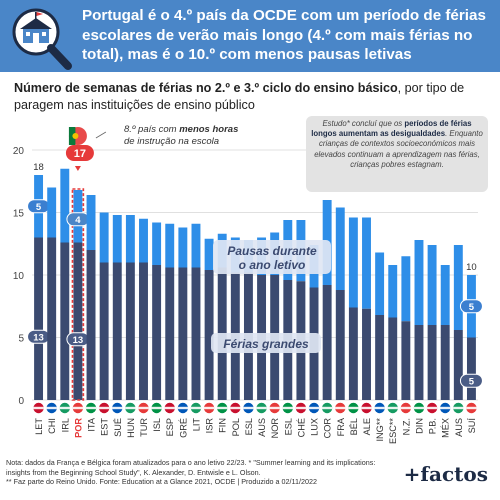 This screenshot has width=500, height=500. I want to click on portugal-highlight-outline, so click(78, 294).